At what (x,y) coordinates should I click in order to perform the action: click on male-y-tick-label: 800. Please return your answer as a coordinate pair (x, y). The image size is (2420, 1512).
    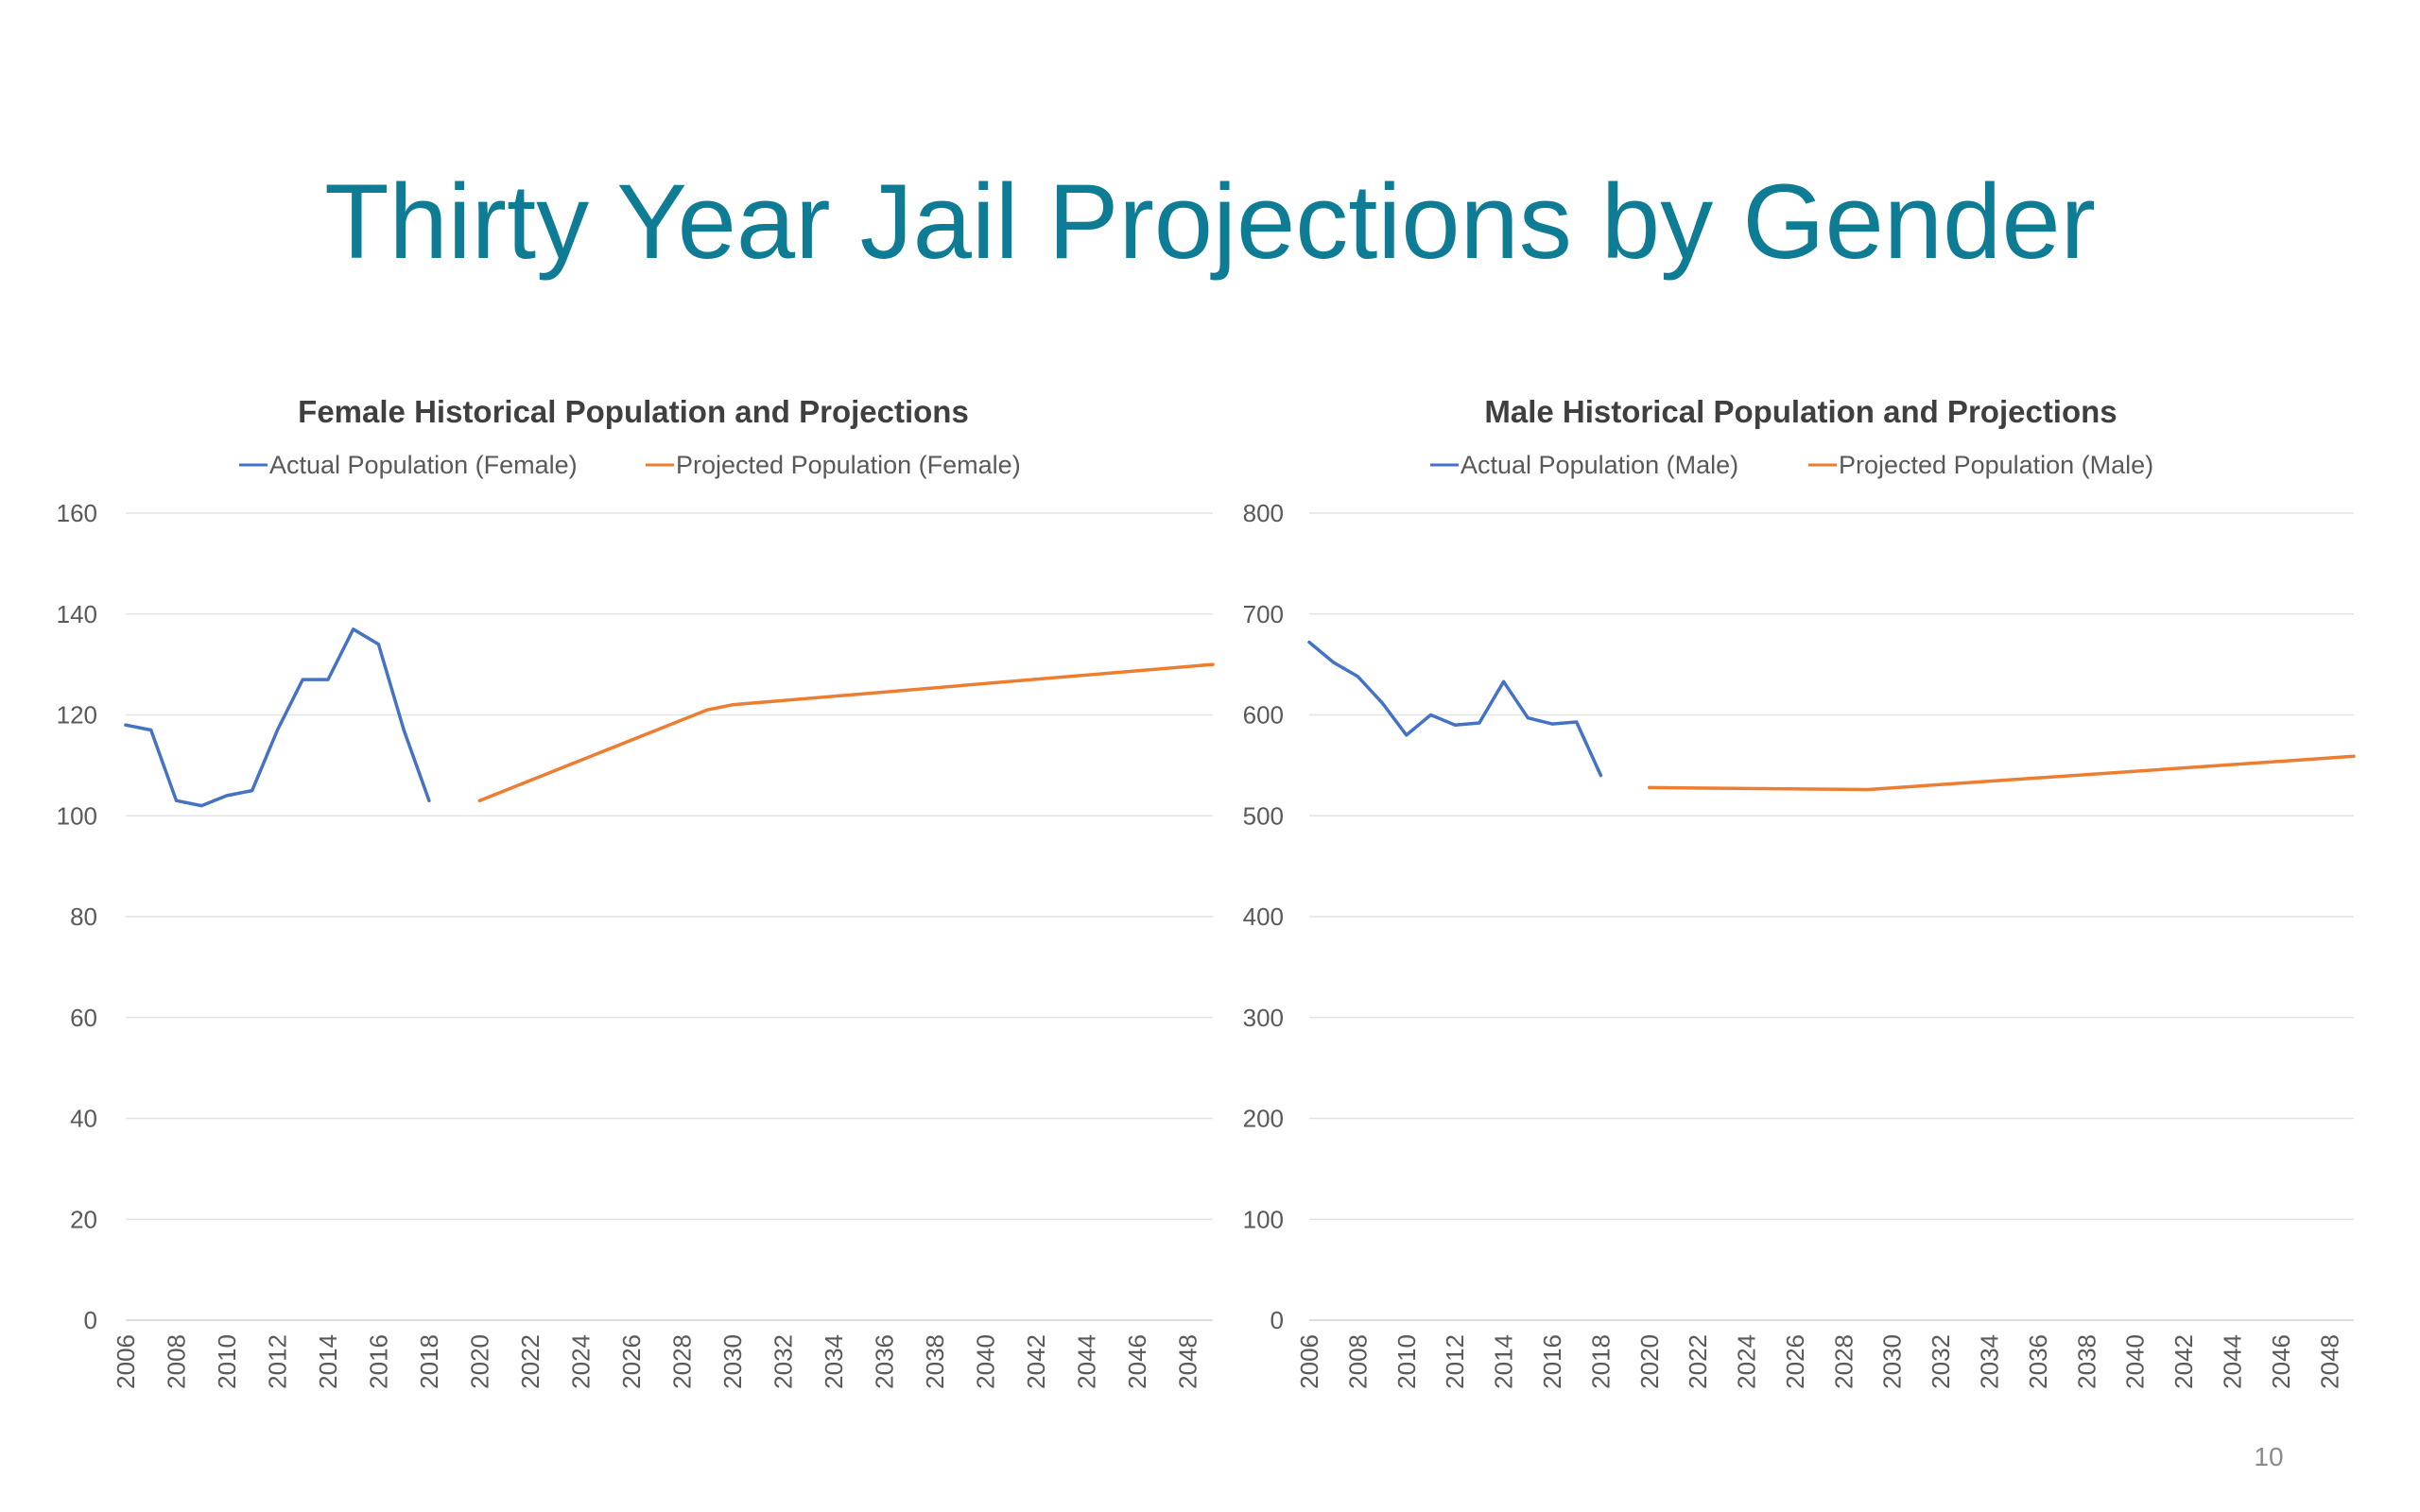
    Looking at the image, I should click on (1263, 513).